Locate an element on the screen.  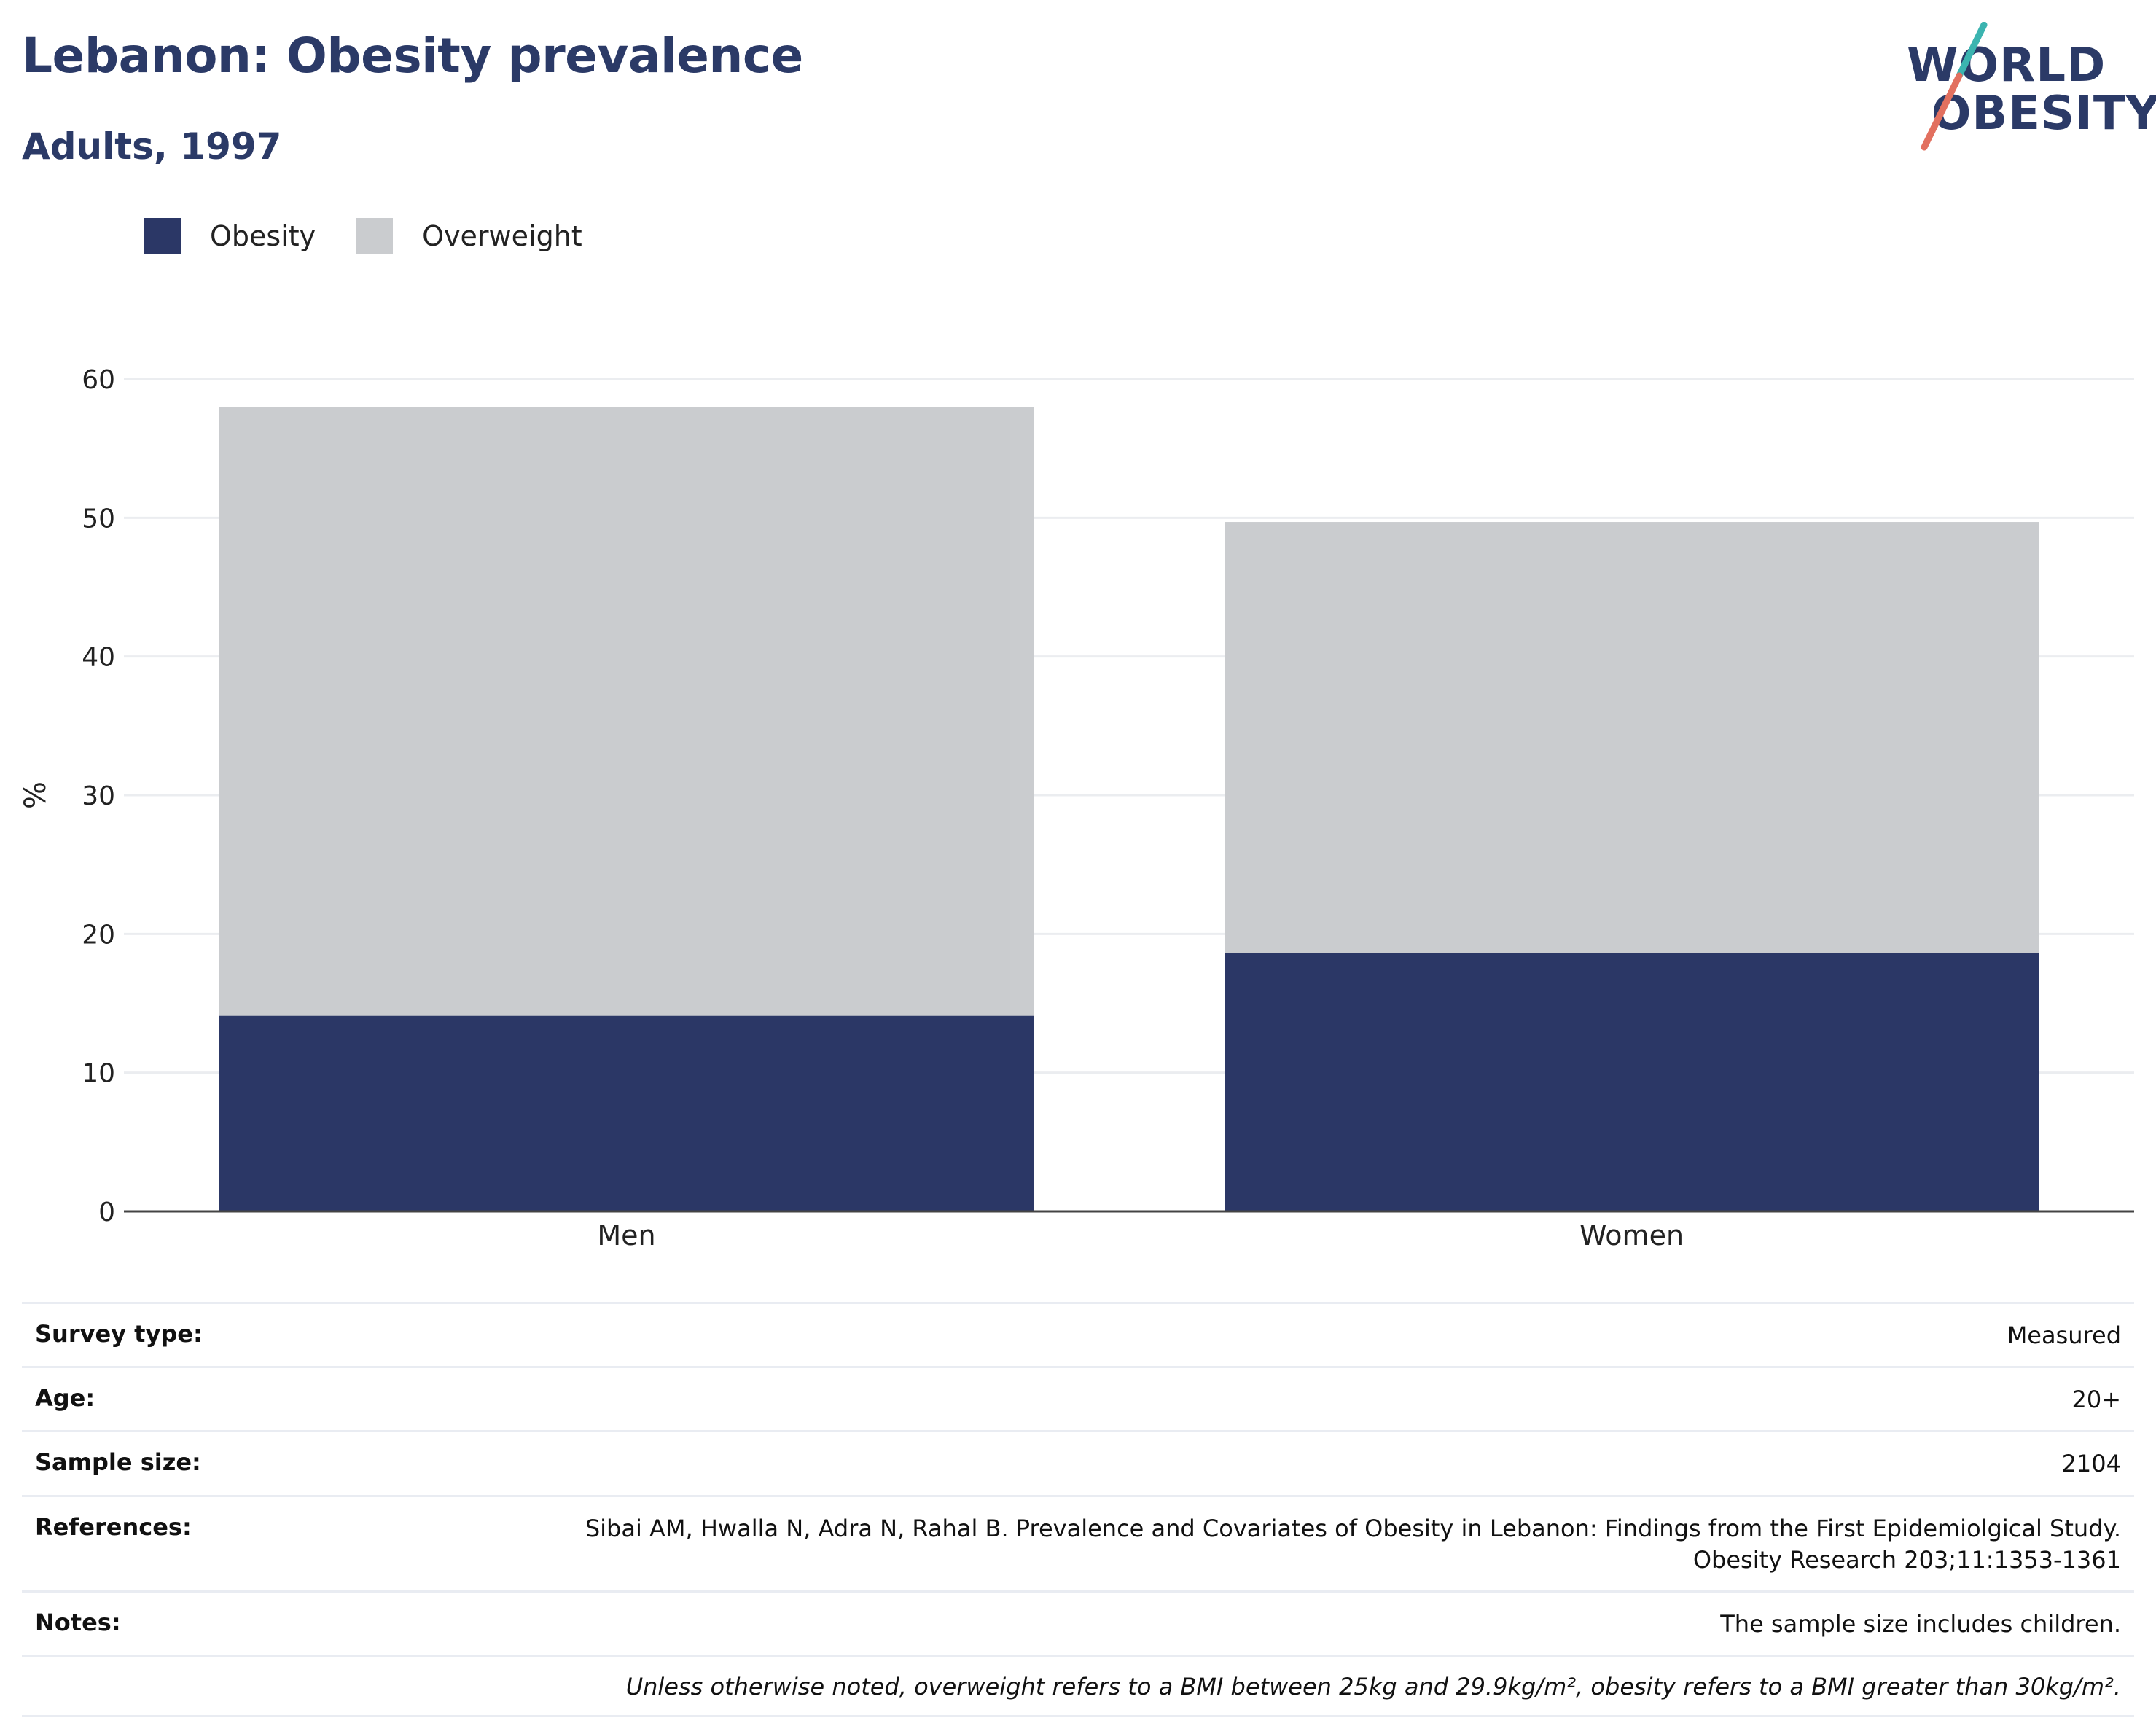
survey-type-label: Survey type: is located at coordinates (119, 1334).